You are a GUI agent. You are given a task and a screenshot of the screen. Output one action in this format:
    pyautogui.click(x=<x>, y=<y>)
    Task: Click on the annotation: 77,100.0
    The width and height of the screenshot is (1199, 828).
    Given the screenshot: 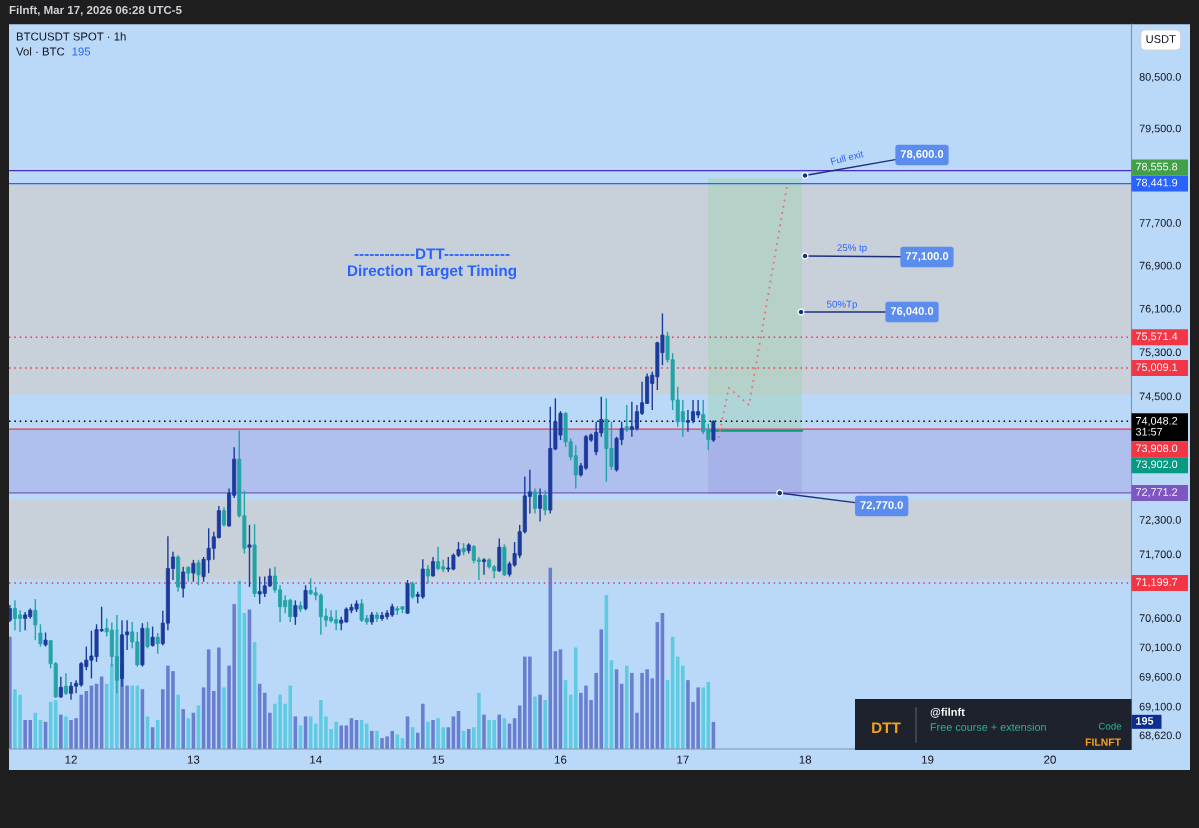 What is the action you would take?
    pyautogui.click(x=927, y=257)
    